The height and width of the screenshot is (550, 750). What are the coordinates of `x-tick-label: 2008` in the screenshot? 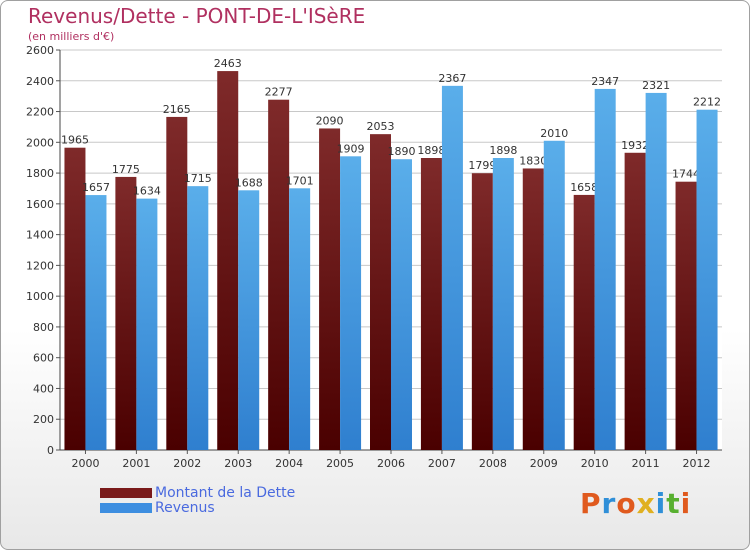 It's located at (493, 463).